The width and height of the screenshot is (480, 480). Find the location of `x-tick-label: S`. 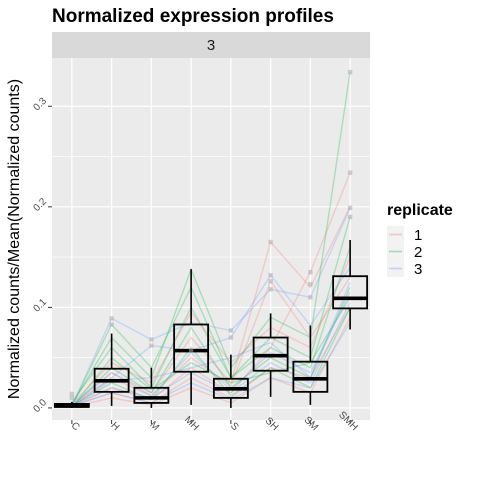

x-tick-label: S is located at coordinates (234, 427).